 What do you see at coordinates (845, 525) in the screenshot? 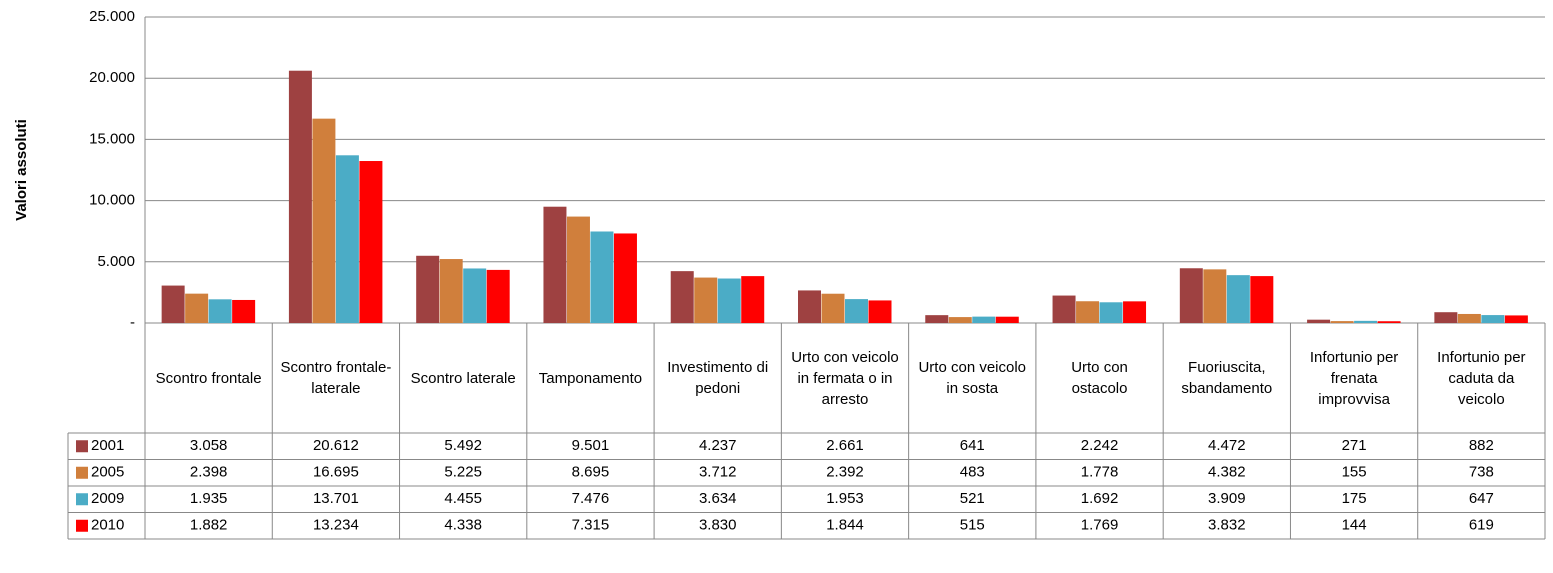
I see `table-value: 1.844` at bounding box center [845, 525].